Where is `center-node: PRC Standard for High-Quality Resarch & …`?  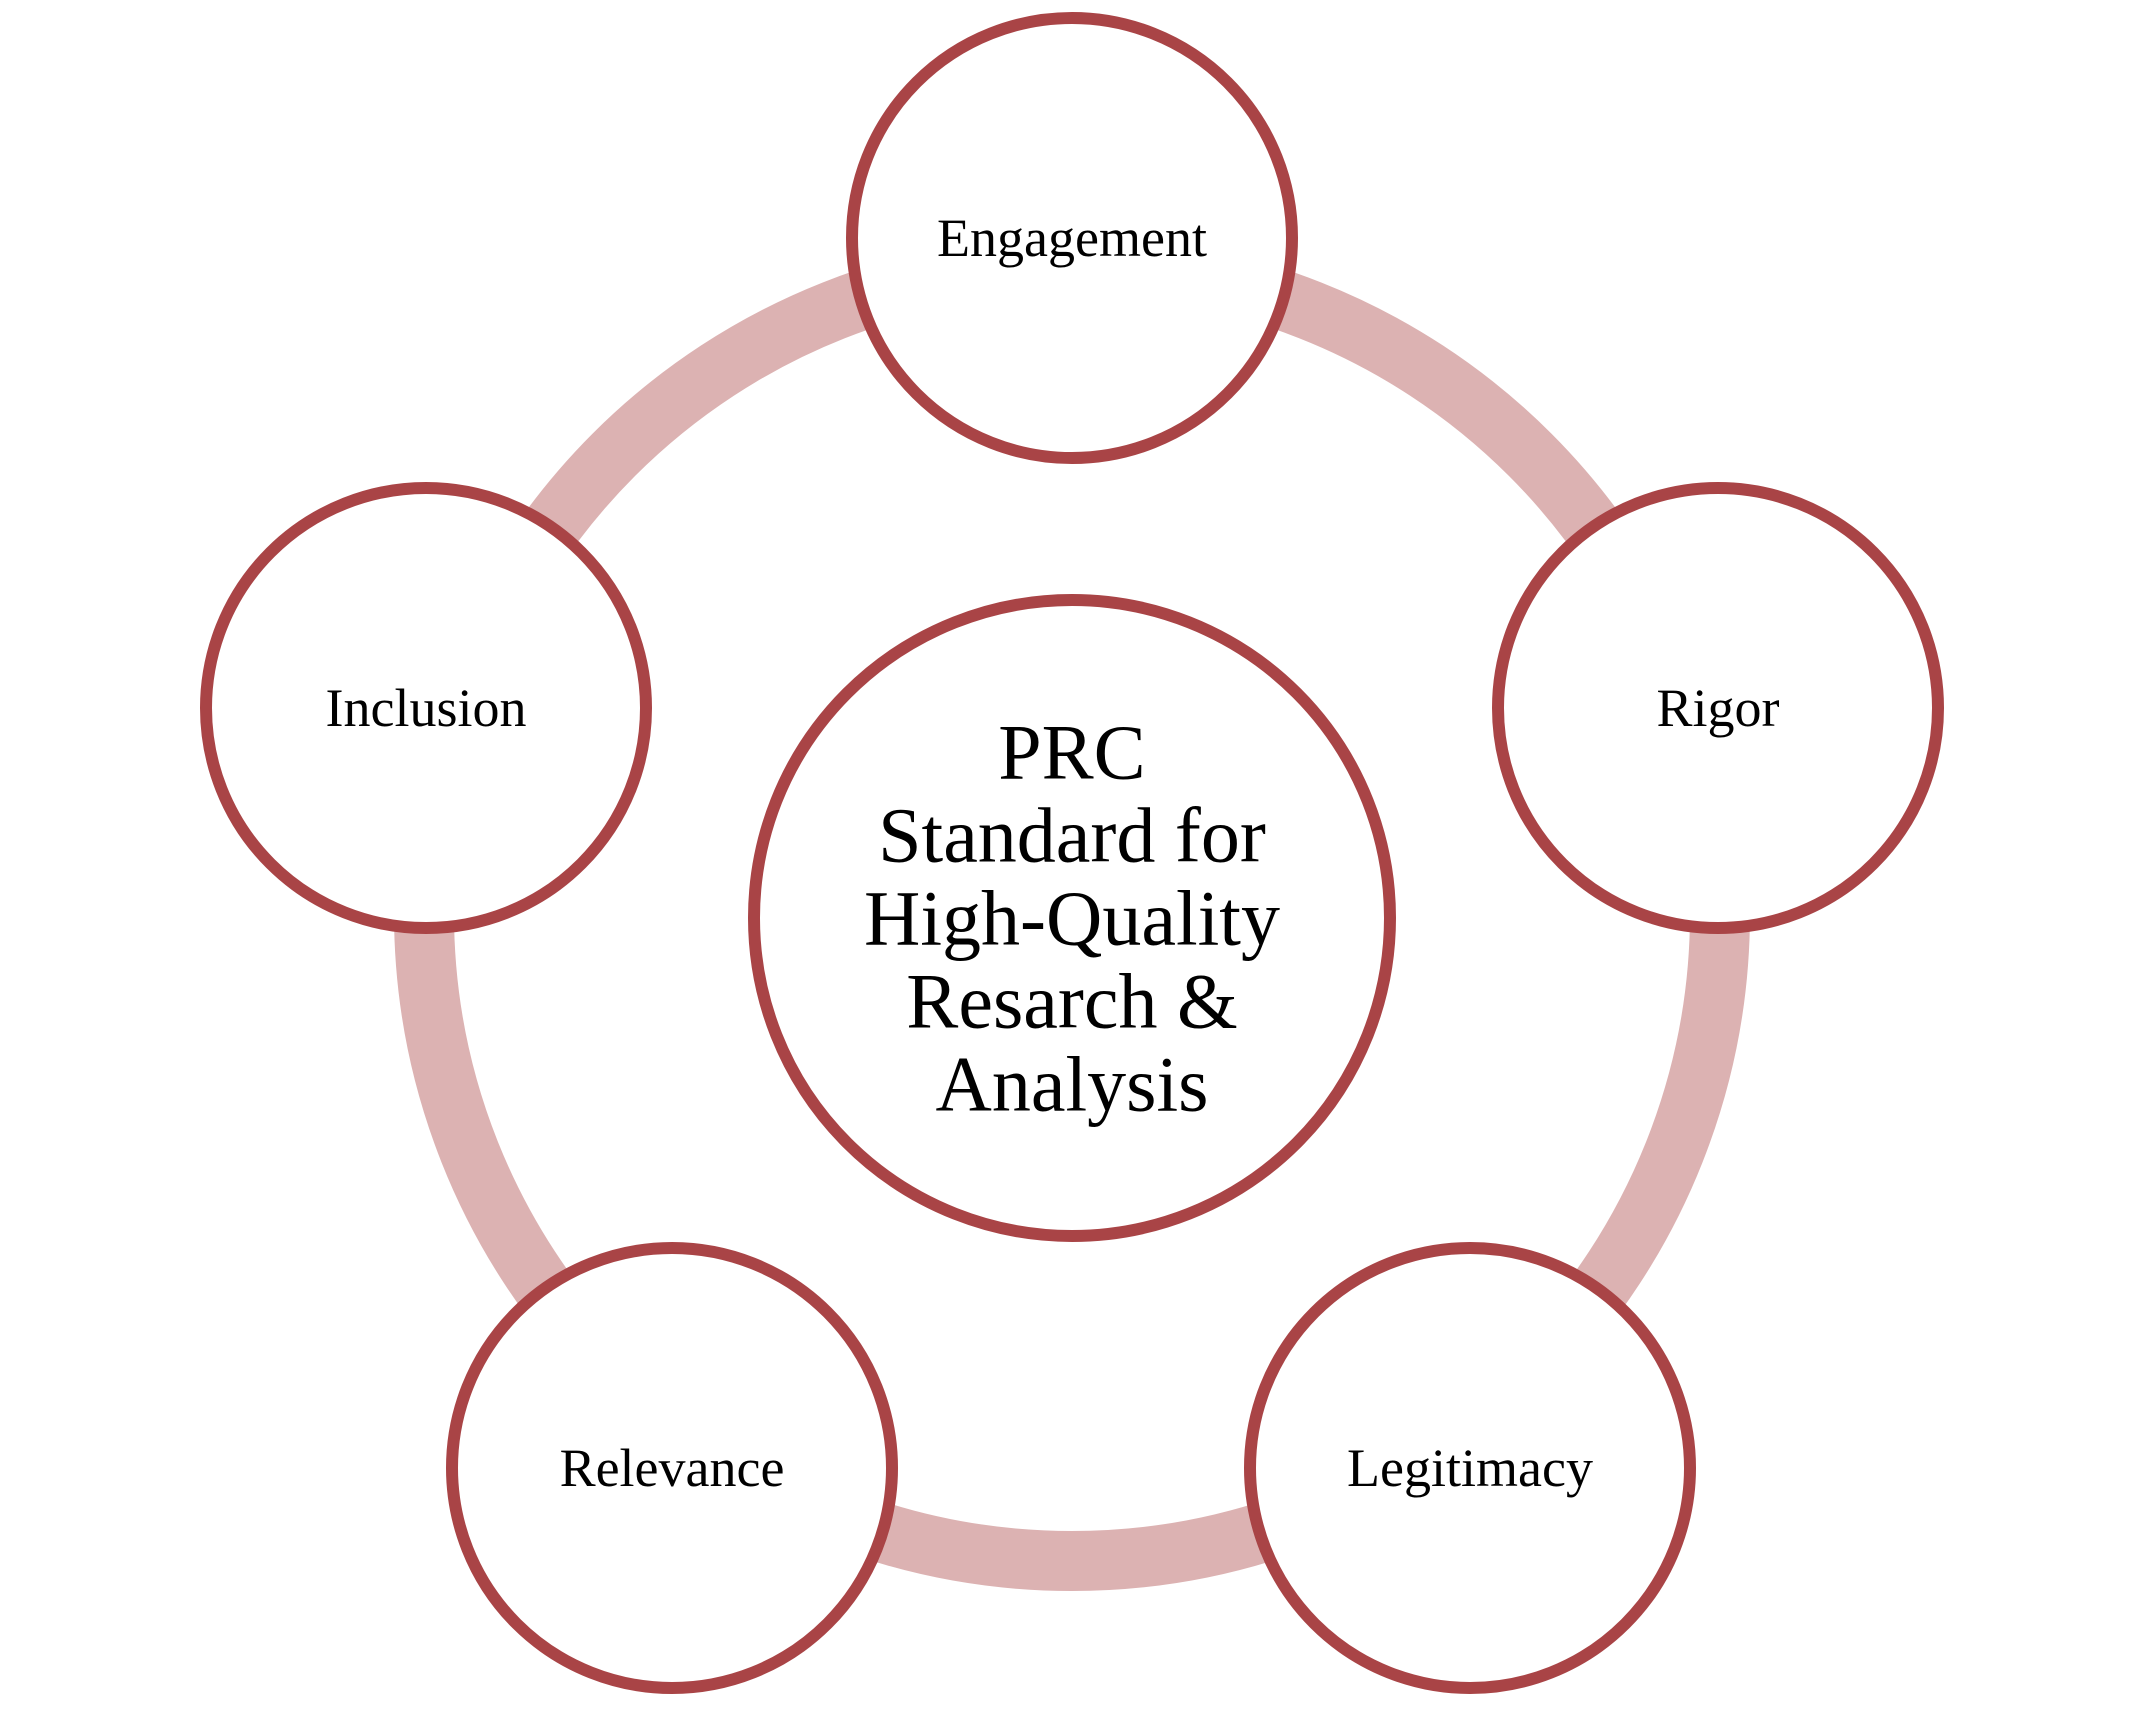 center-node: PRC Standard for High-Quality Resarch & … is located at coordinates (1072, 918).